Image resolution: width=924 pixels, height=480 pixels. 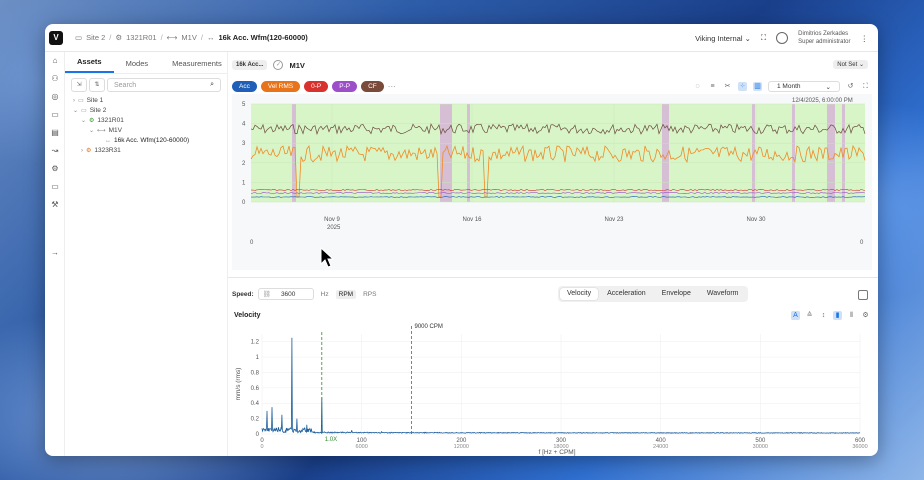 What do you see at coordinates (146, 151) in the screenshot?
I see `tree-node: › ⚙ 1323R31` at bounding box center [146, 151].